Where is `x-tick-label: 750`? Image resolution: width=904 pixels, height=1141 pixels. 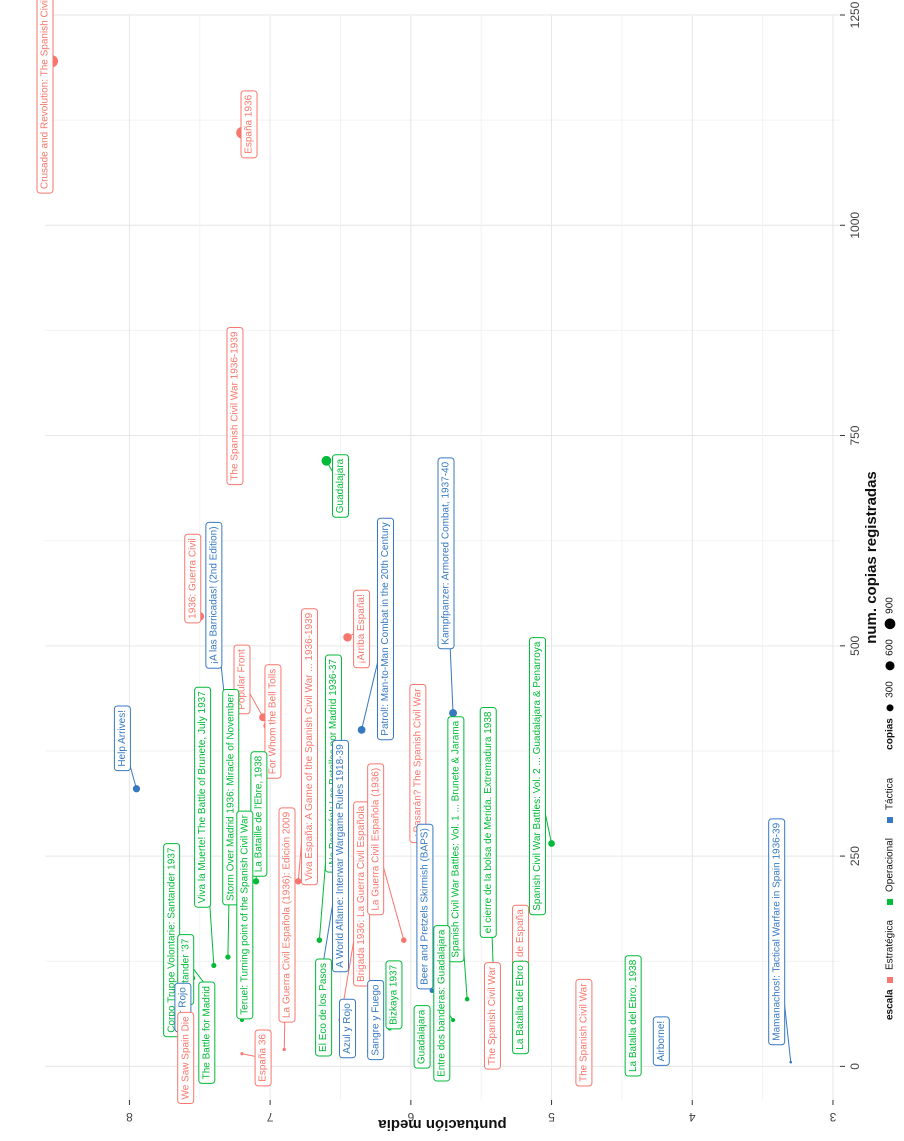 x-tick-label: 750 is located at coordinates (855, 435).